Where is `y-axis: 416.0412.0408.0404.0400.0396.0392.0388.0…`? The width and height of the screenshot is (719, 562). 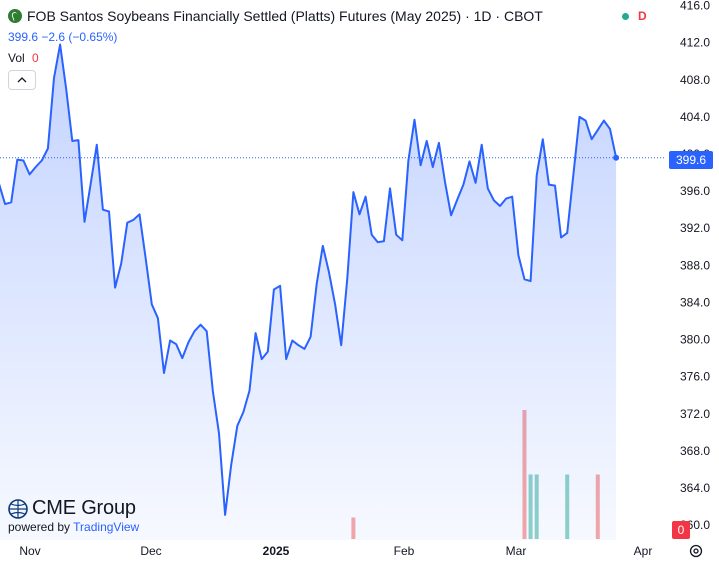 y-axis: 416.0412.0408.0404.0400.0396.0392.0388.0… is located at coordinates (695, 266).